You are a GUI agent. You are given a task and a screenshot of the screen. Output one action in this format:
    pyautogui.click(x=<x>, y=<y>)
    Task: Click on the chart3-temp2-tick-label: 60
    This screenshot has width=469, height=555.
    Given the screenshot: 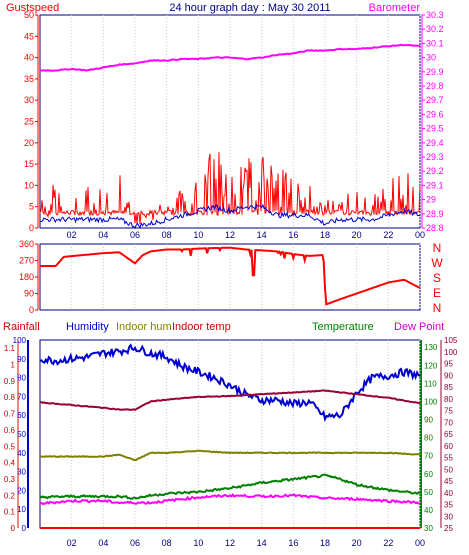 What is the action you would take?
    pyautogui.click(x=448, y=446)
    